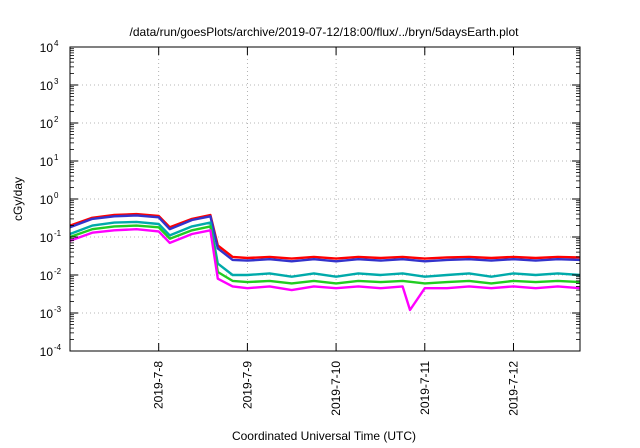  Describe the element at coordinates (58, 347) in the screenshot. I see `y-tick-label-exponent: -4` at that location.